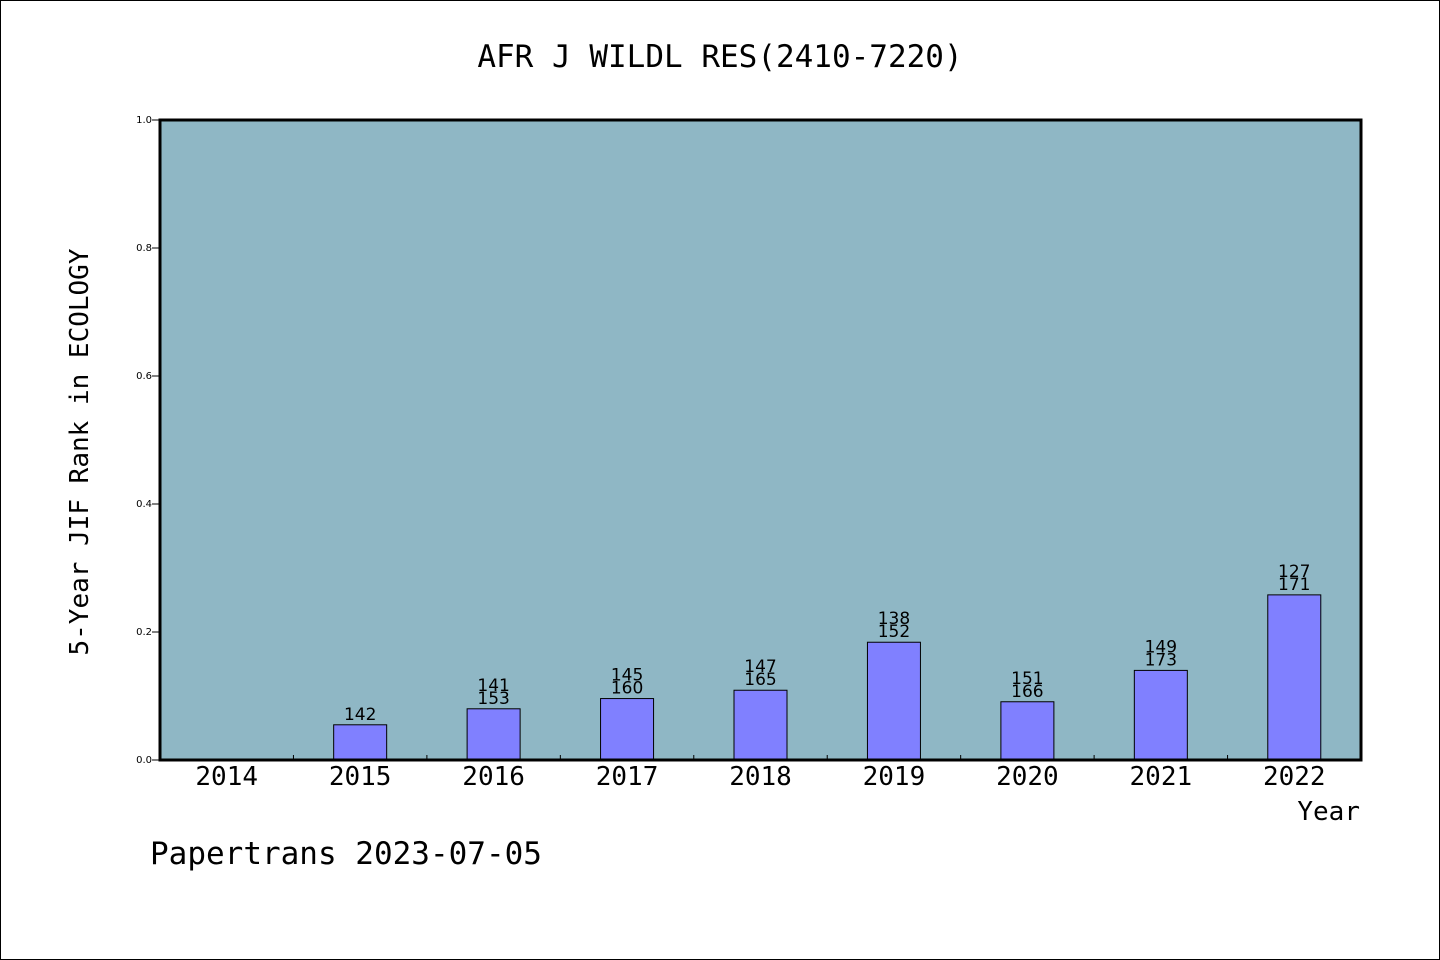 Image resolution: width=1440 pixels, height=960 pixels. Describe the element at coordinates (1027, 679) in the screenshot. I see `bar-label-top: 151` at that location.